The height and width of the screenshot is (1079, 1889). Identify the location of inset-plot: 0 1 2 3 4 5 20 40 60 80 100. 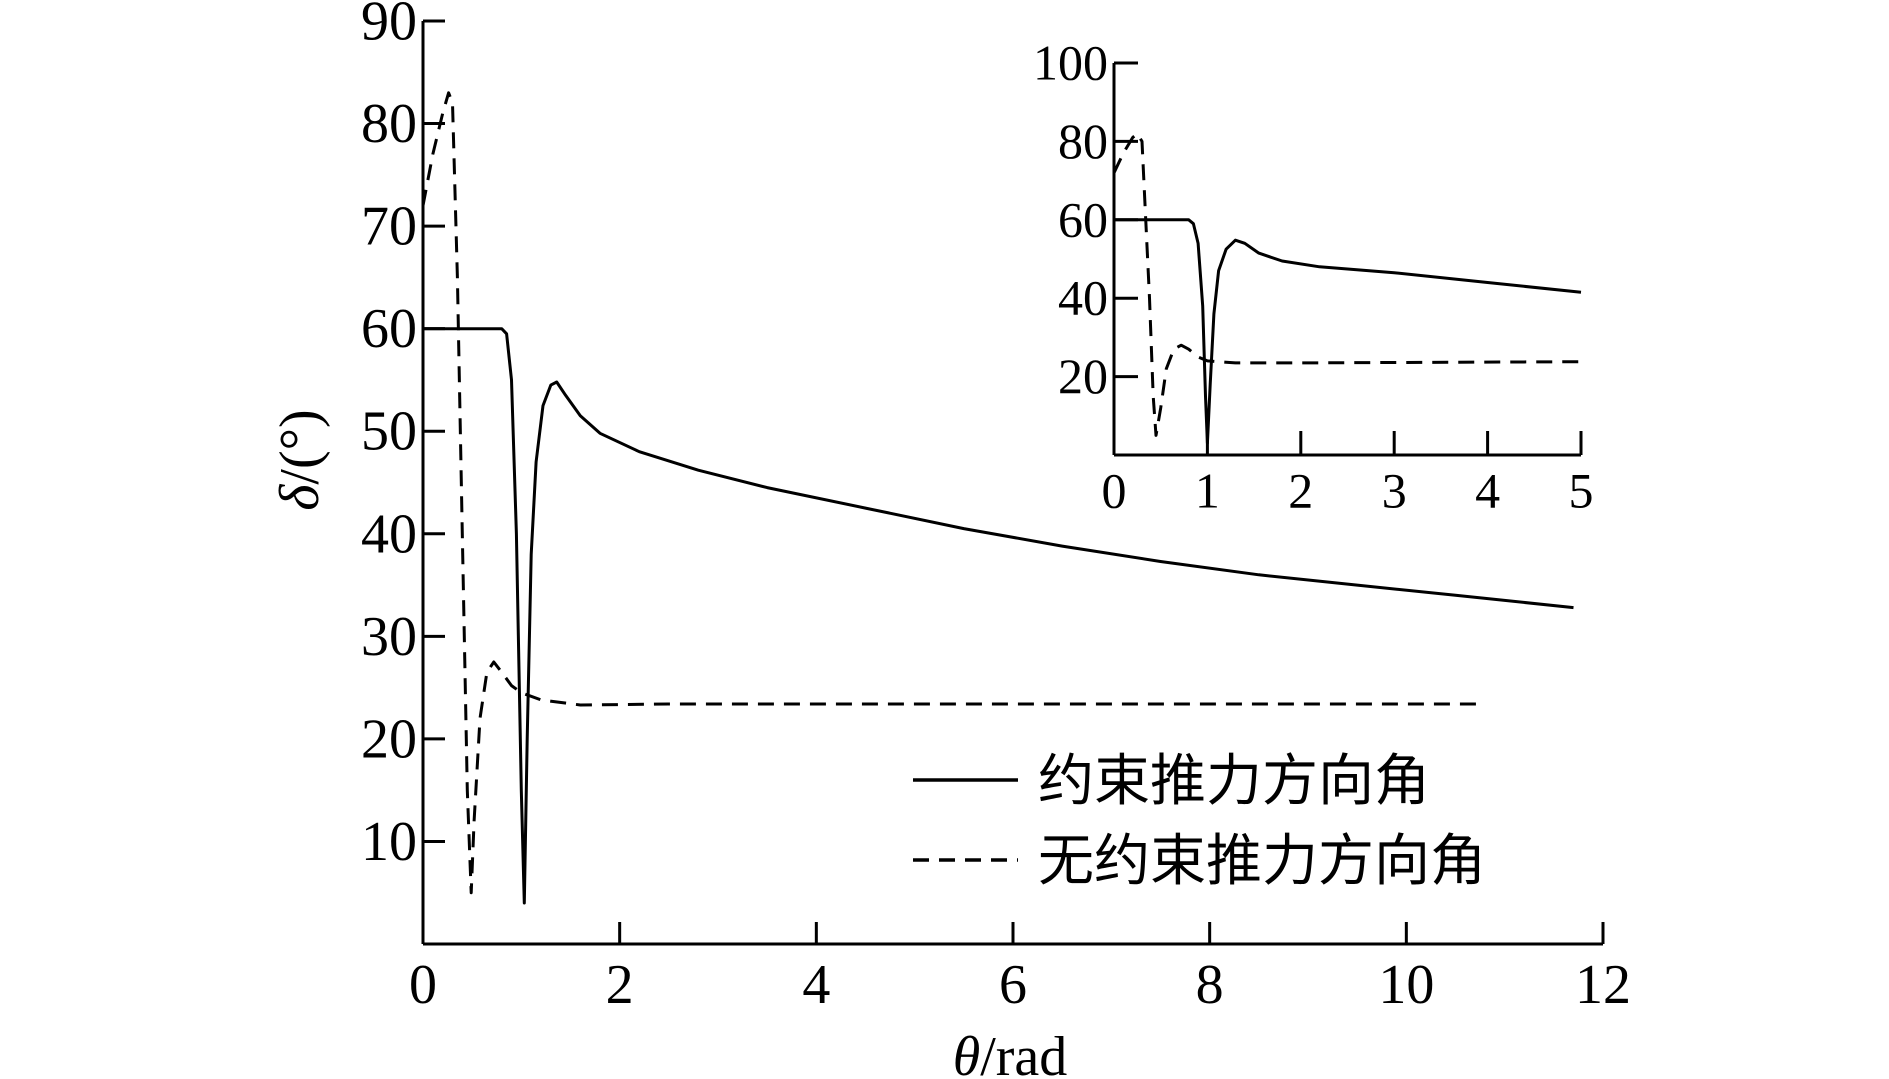
(1313, 277).